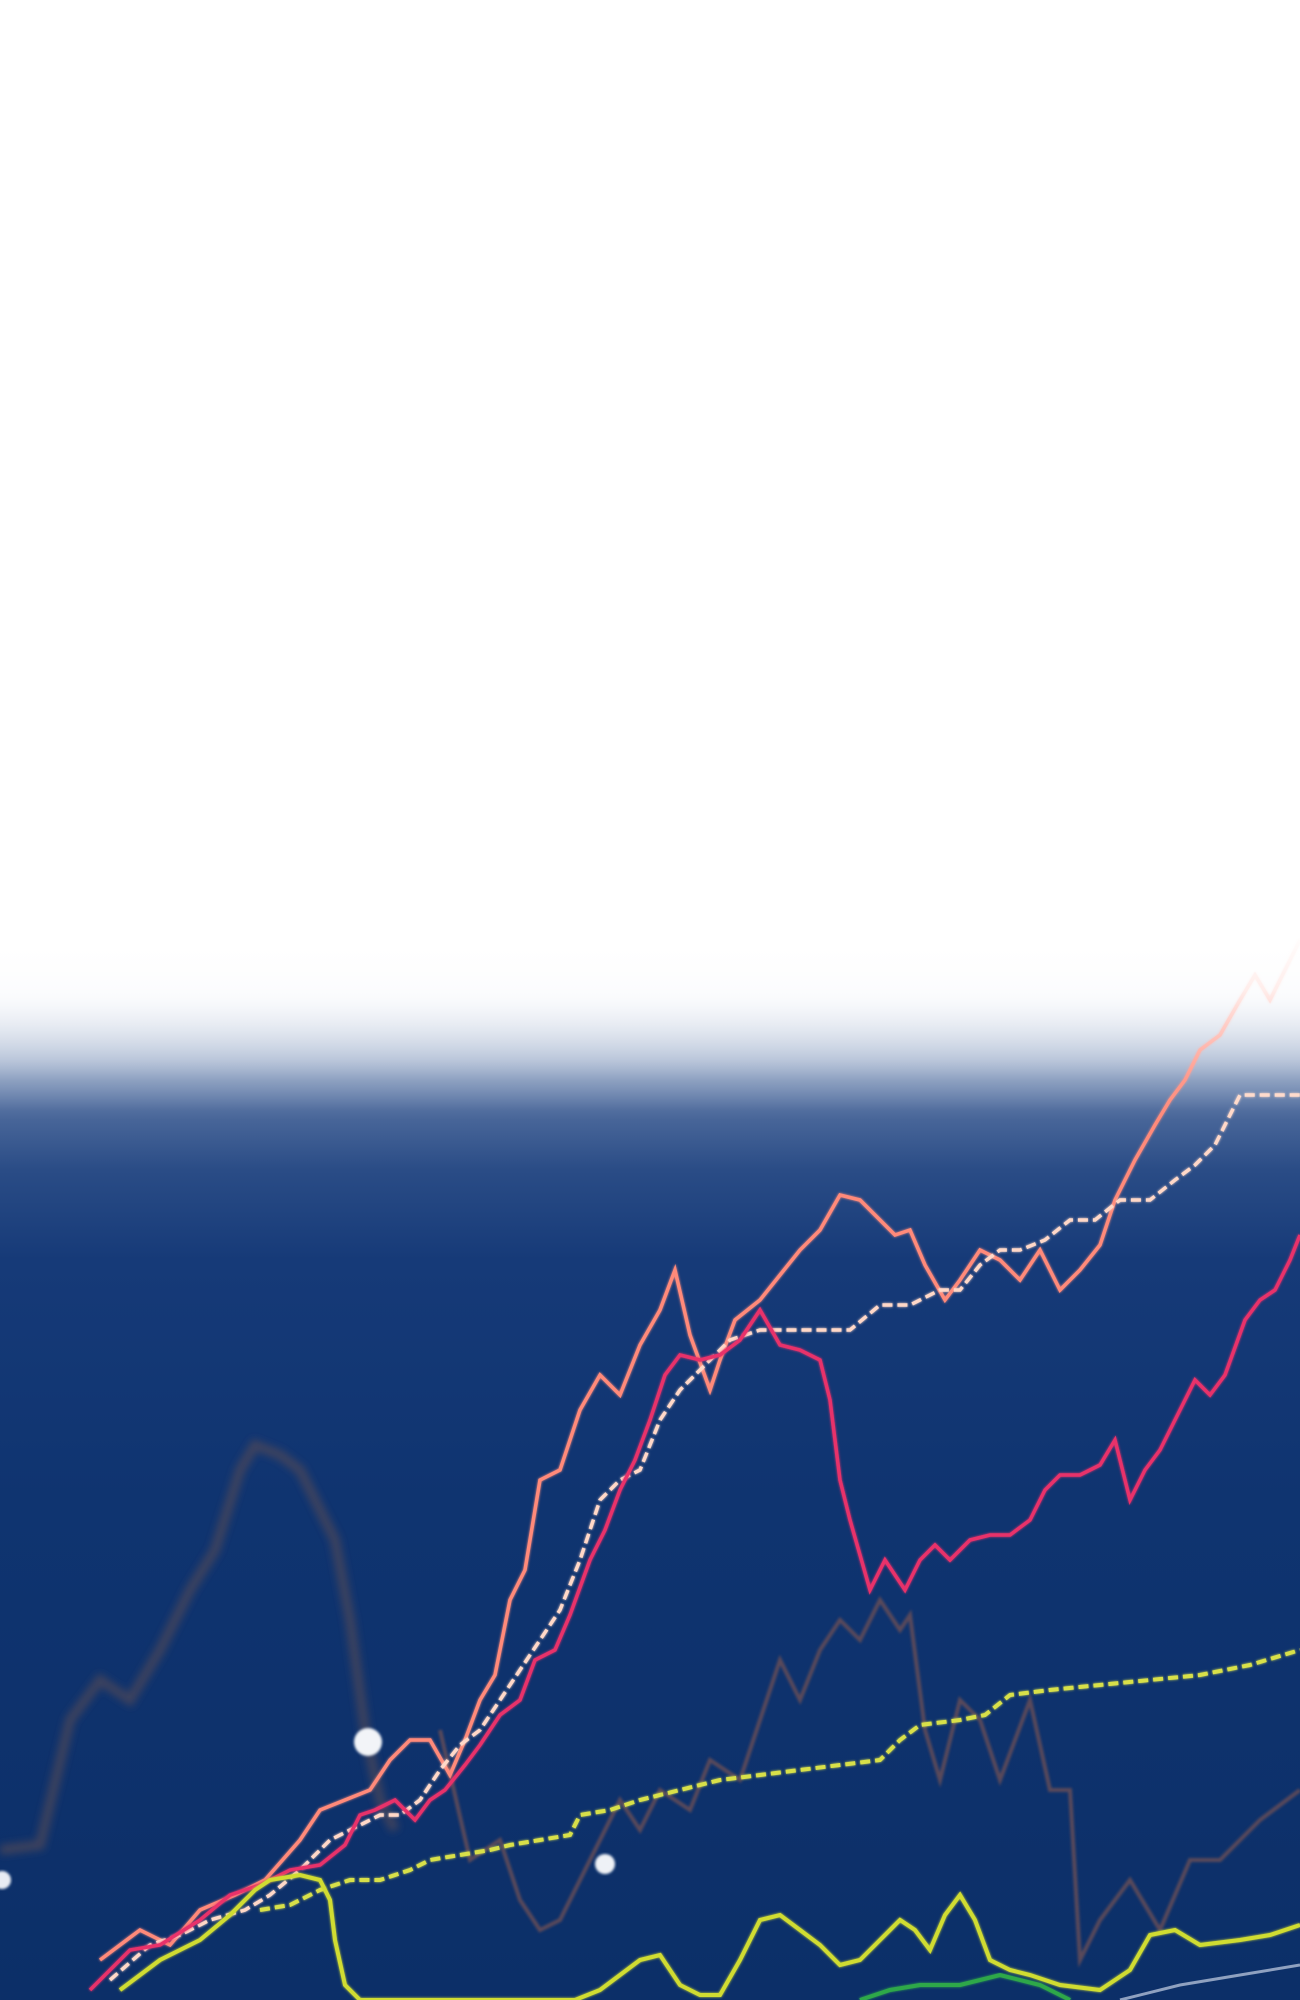  Describe the element at coordinates (709, 1936) in the screenshot. I see `yellow-series-line` at that location.